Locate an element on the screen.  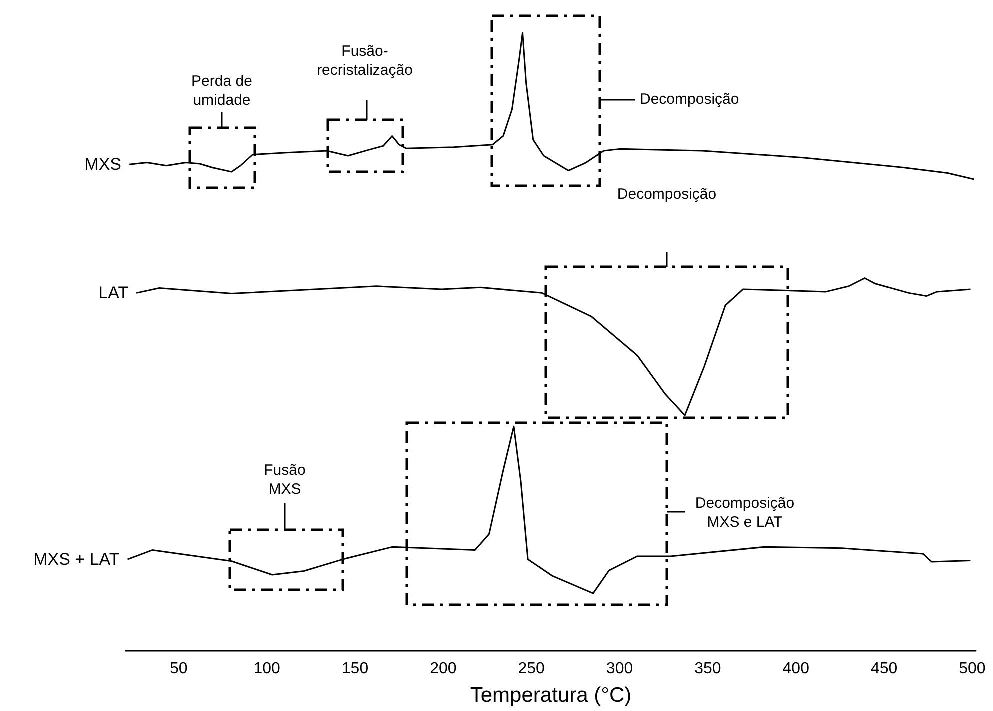
x-axis-title: Temperatura (°C) is located at coordinates (551, 695).